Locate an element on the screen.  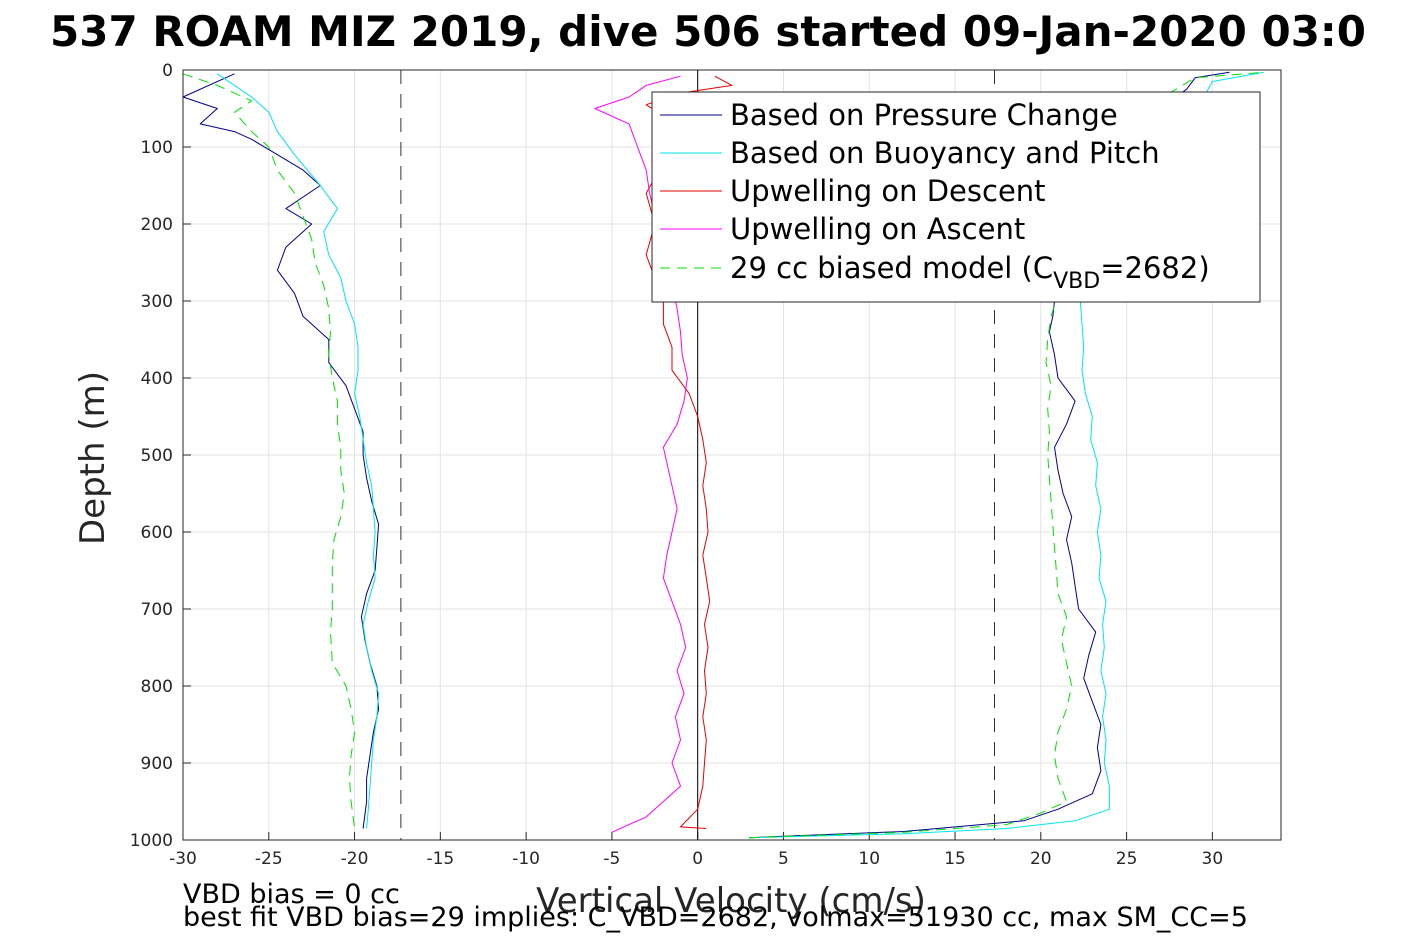
legend-box is located at coordinates (956, 197).